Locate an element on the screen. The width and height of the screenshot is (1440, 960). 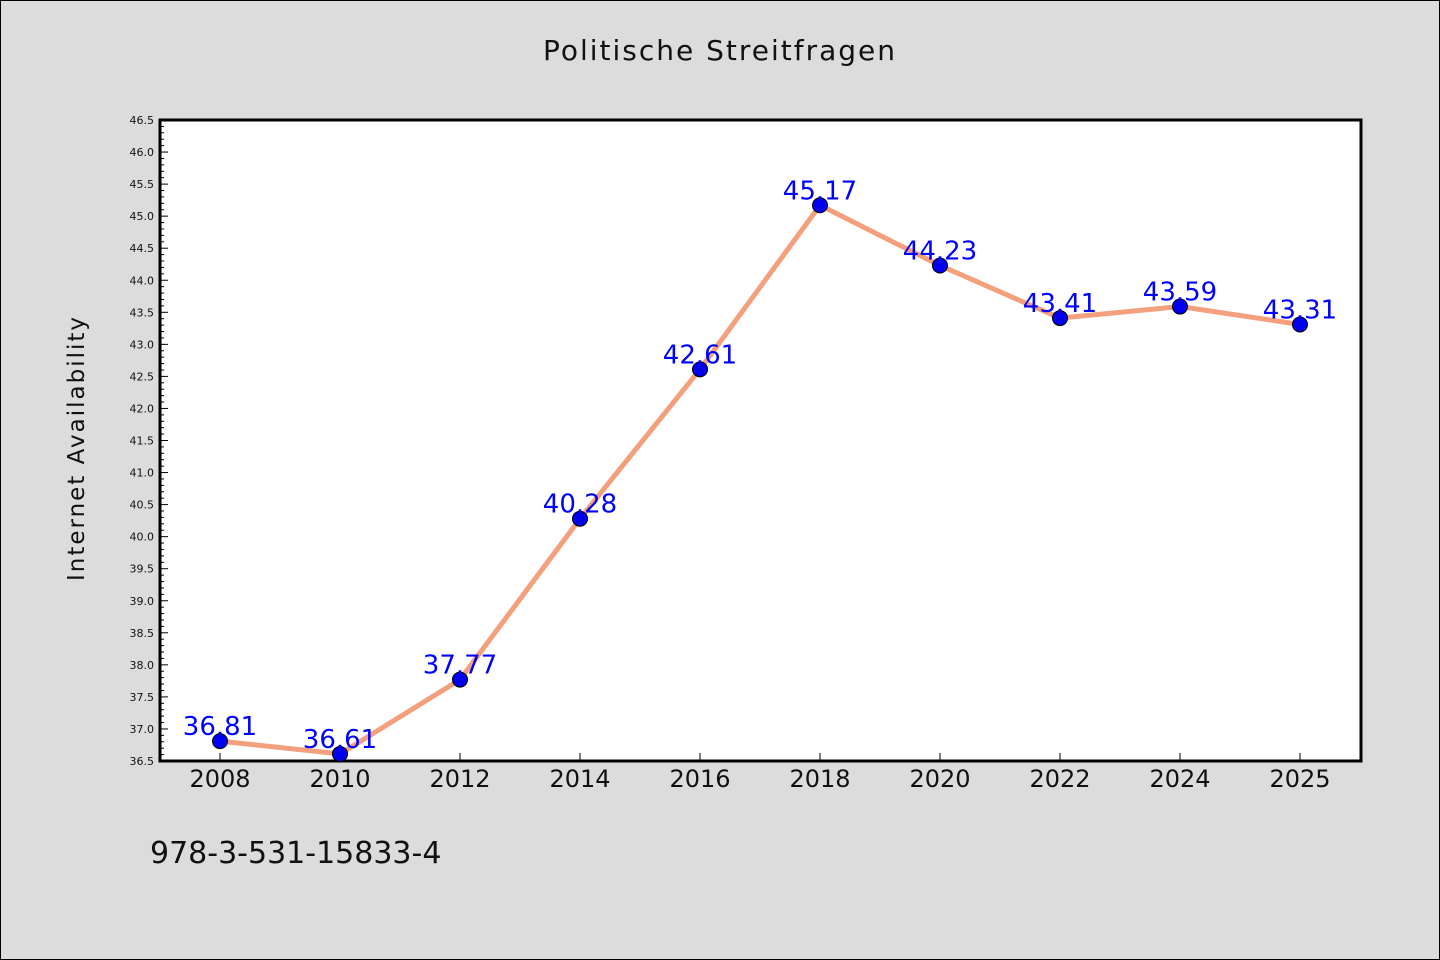
y-tick-label: 36.5 is located at coordinates (142, 761).